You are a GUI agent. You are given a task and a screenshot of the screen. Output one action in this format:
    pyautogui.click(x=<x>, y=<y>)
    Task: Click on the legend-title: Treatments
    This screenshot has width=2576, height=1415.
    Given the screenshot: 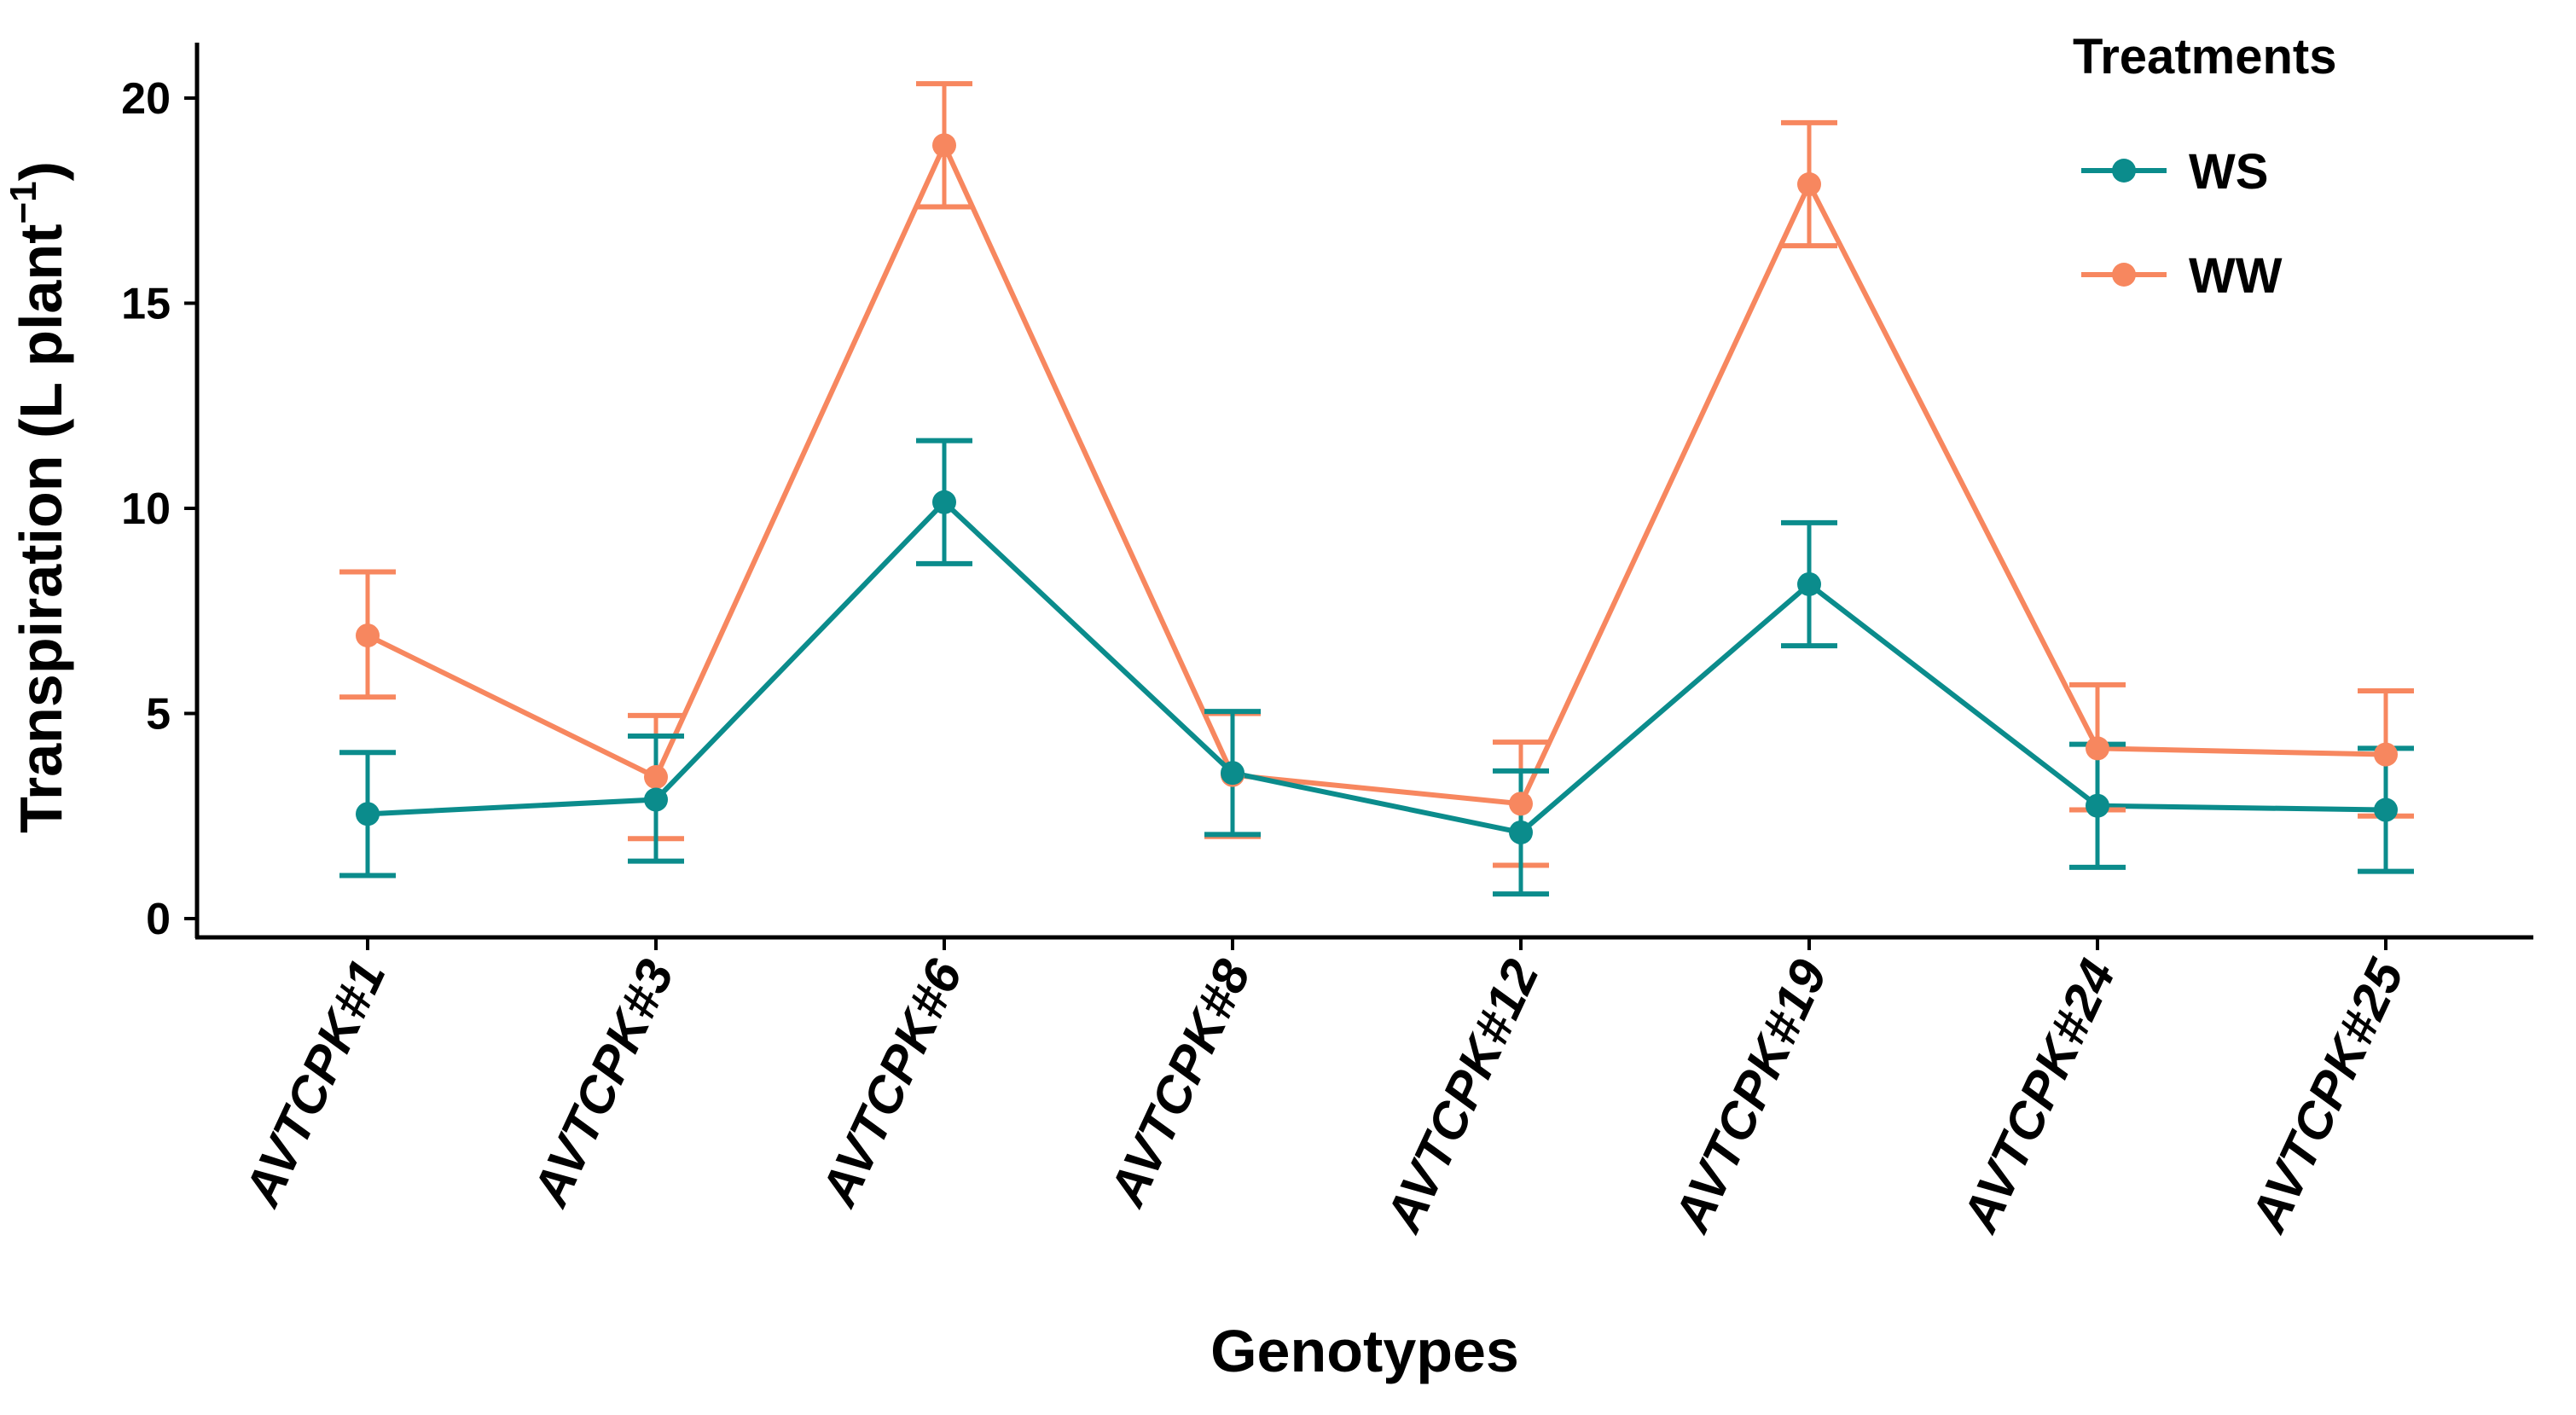 What is the action you would take?
    pyautogui.click(x=2204, y=56)
    